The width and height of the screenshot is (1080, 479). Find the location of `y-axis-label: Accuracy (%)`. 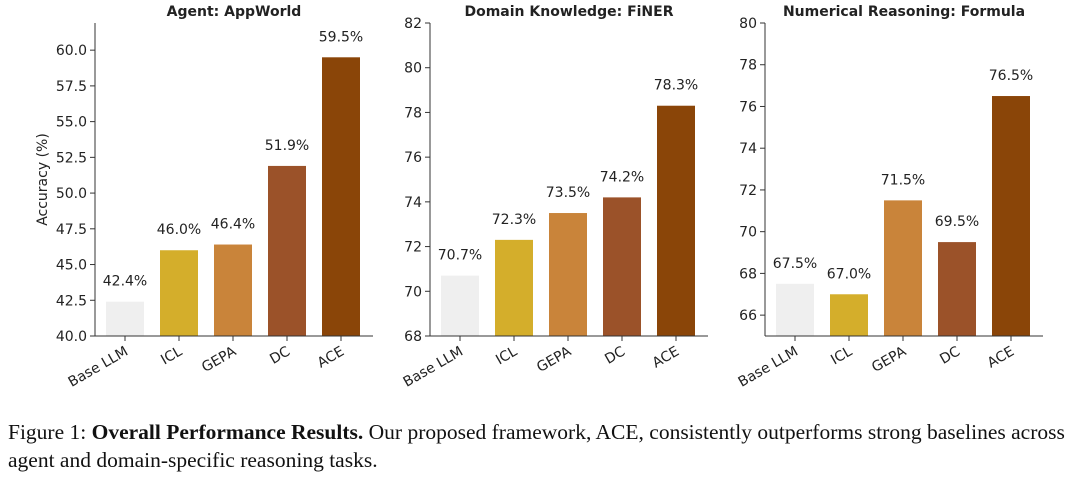

y-axis-label: Accuracy (%) is located at coordinates (43, 179).